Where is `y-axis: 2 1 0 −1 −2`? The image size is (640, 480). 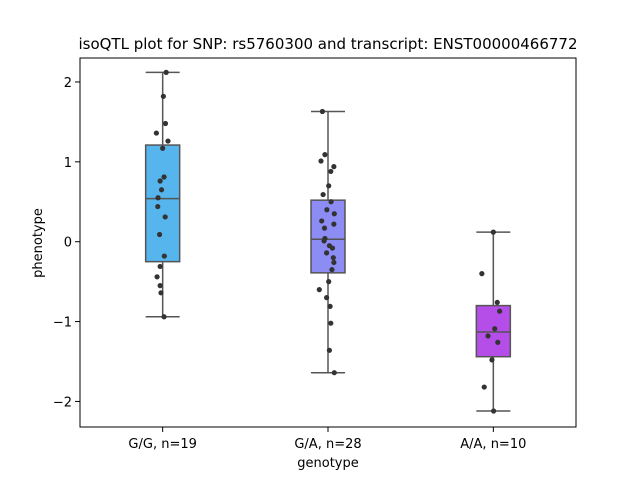
y-axis: 2 1 0 −1 −2 is located at coordinates (66, 243).